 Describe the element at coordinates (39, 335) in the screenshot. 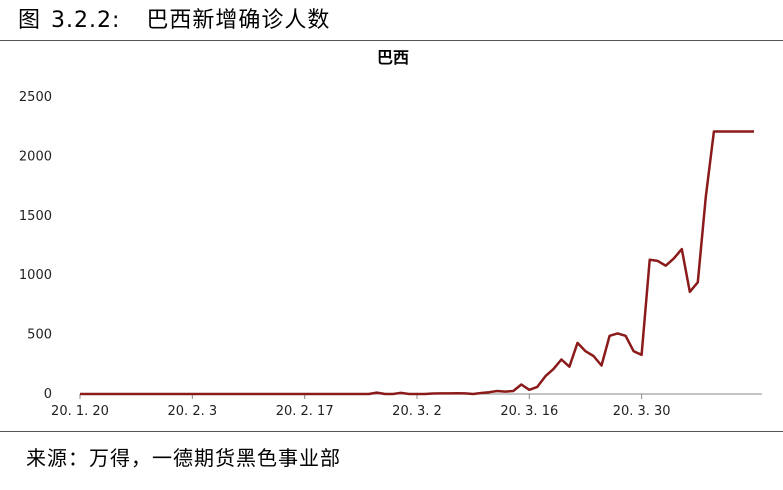

I see `y-tick-label: 500` at that location.